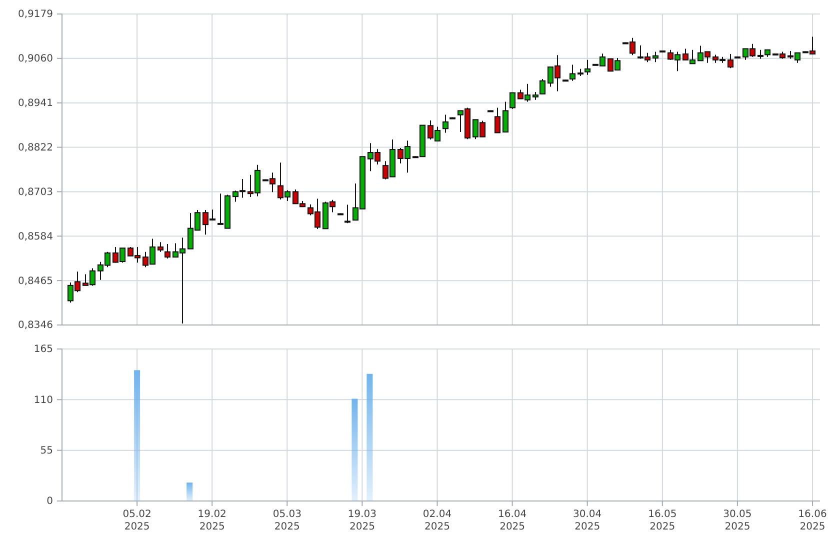  What do you see at coordinates (43, 350) in the screenshot?
I see `y-tick-label: 165` at bounding box center [43, 350].